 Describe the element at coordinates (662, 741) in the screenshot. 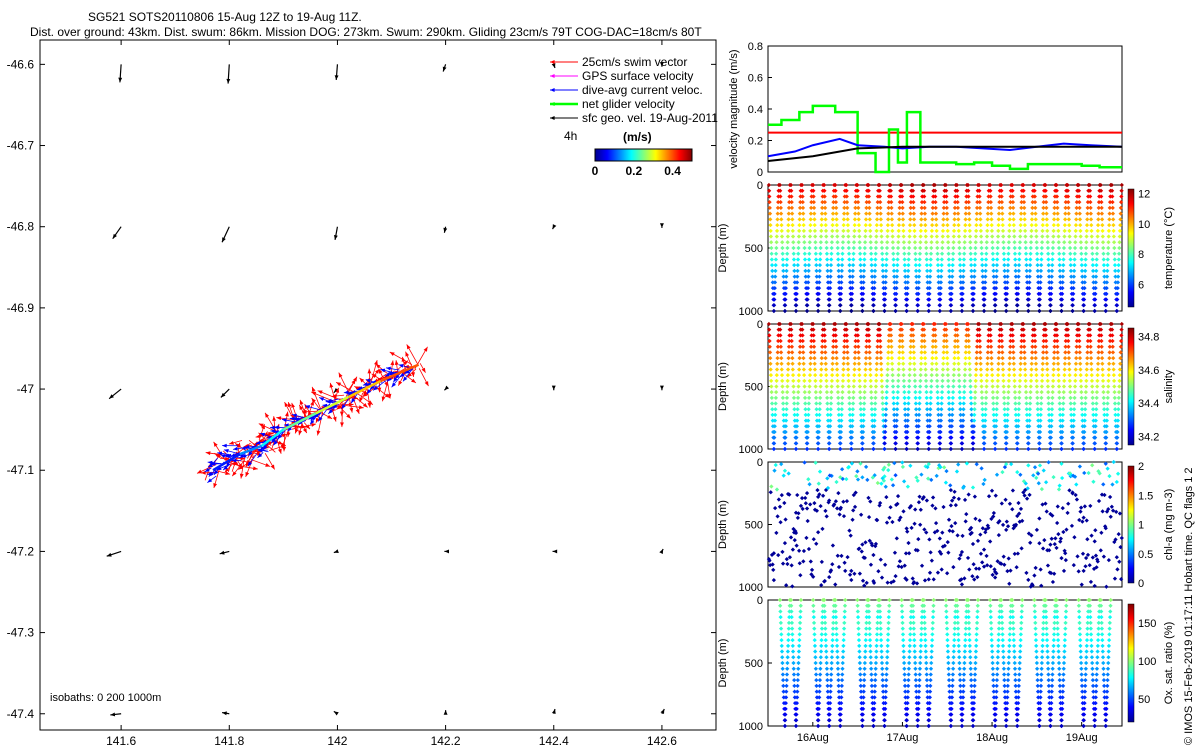

I see `map-xtick-label: 142.6` at that location.